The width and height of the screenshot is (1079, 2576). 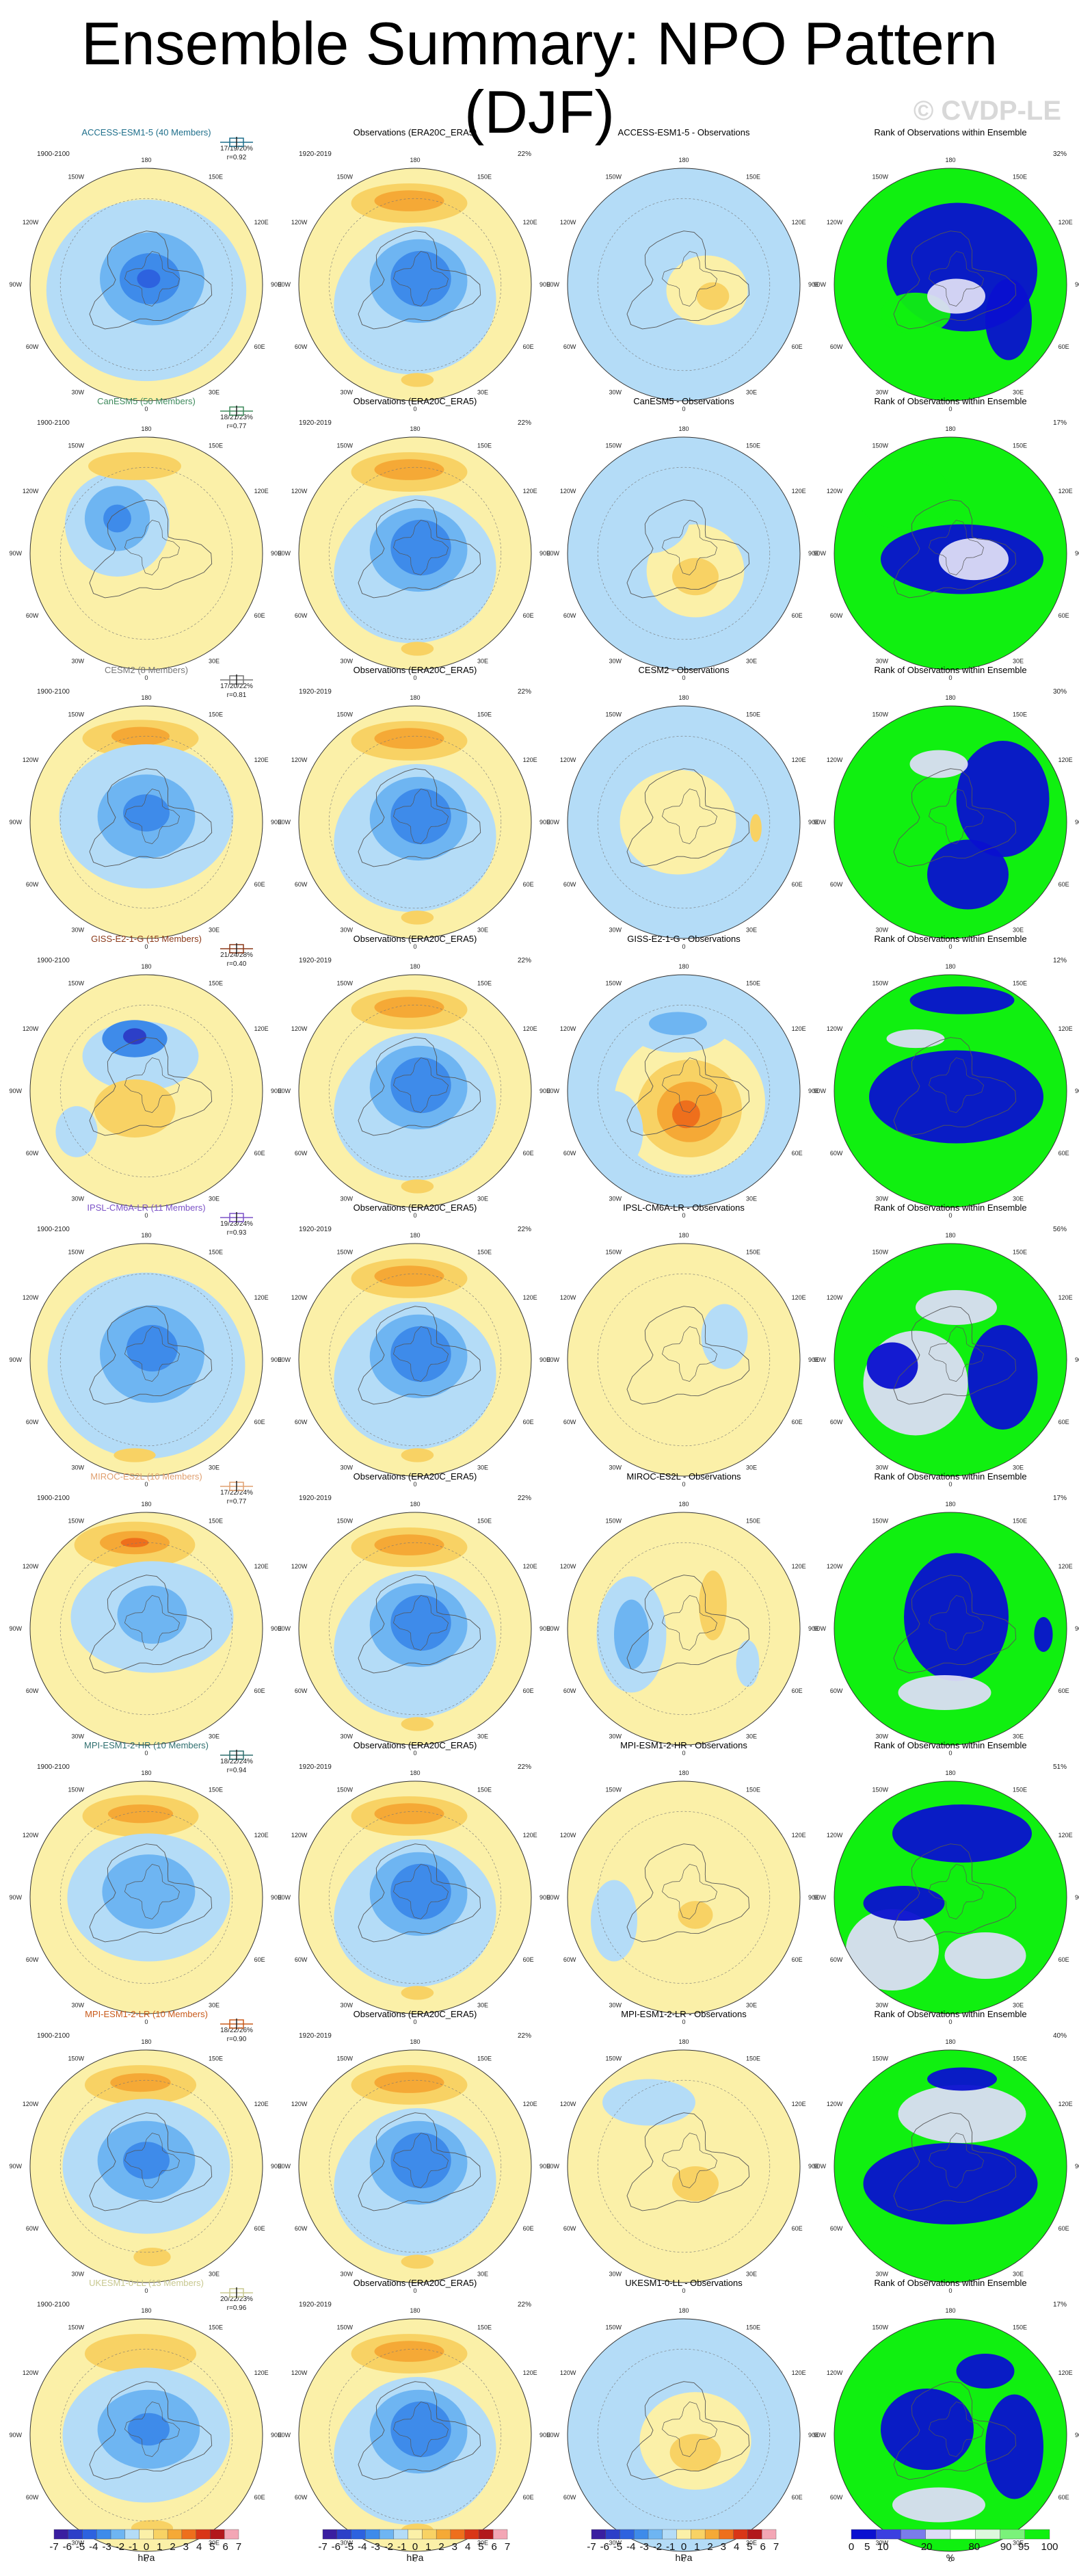 I want to click on obs-map-3-lon-label: 180, so click(x=415, y=697).